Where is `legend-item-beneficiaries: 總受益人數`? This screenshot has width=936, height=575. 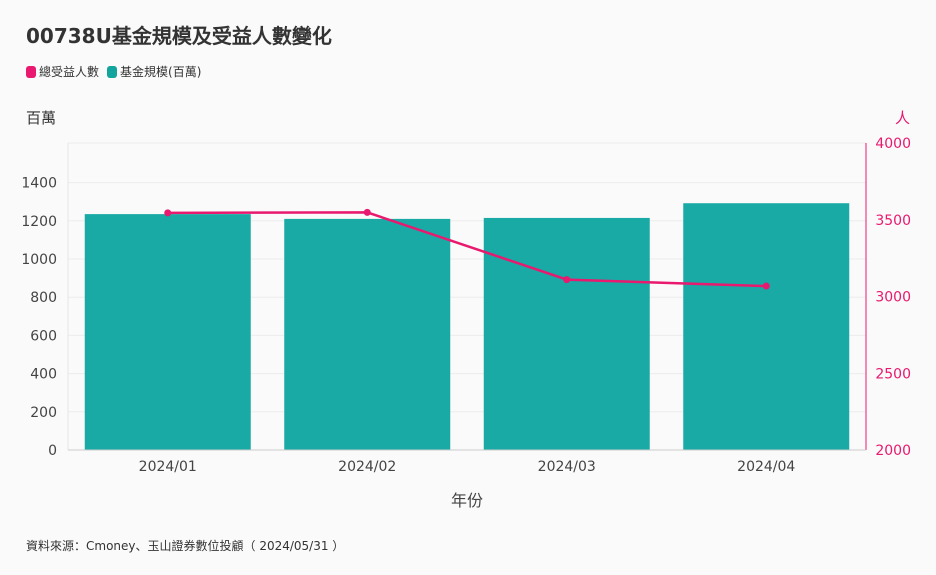
legend-item-beneficiaries: 總受益人數 is located at coordinates (62, 71).